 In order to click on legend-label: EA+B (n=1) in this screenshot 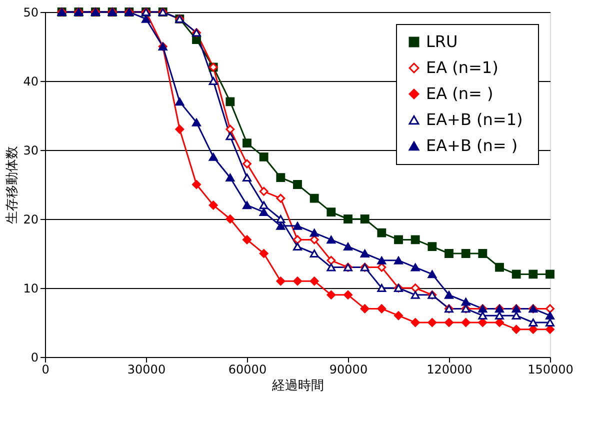, I will do `click(474, 119)`.